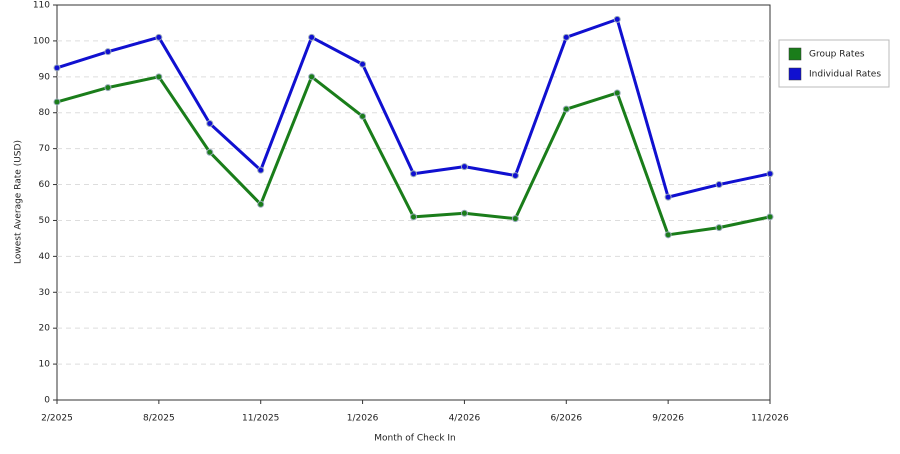 Image resolution: width=900 pixels, height=454 pixels. What do you see at coordinates (260, 419) in the screenshot?
I see `x-tick-label: 11/2025` at bounding box center [260, 419].